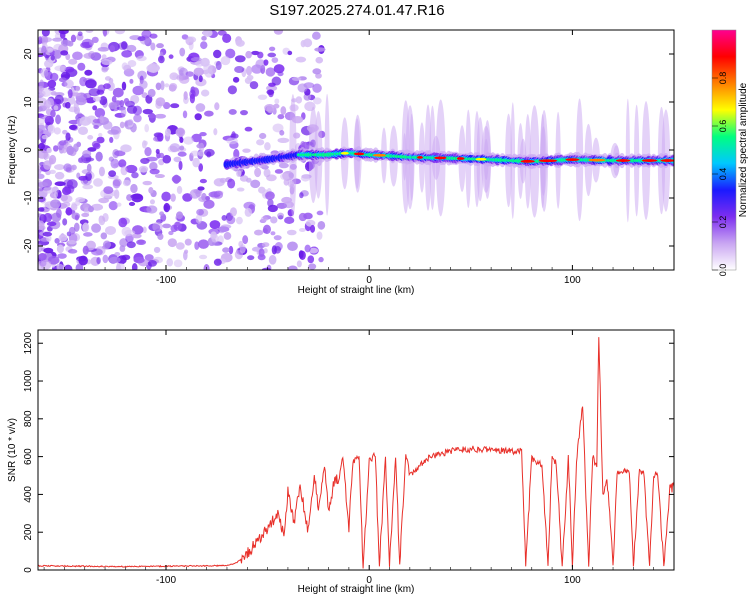 This screenshot has height=600, width=750. Describe the element at coordinates (743, 149) in the screenshot. I see `colorbar-label: Normalized spectral amplitude` at that location.